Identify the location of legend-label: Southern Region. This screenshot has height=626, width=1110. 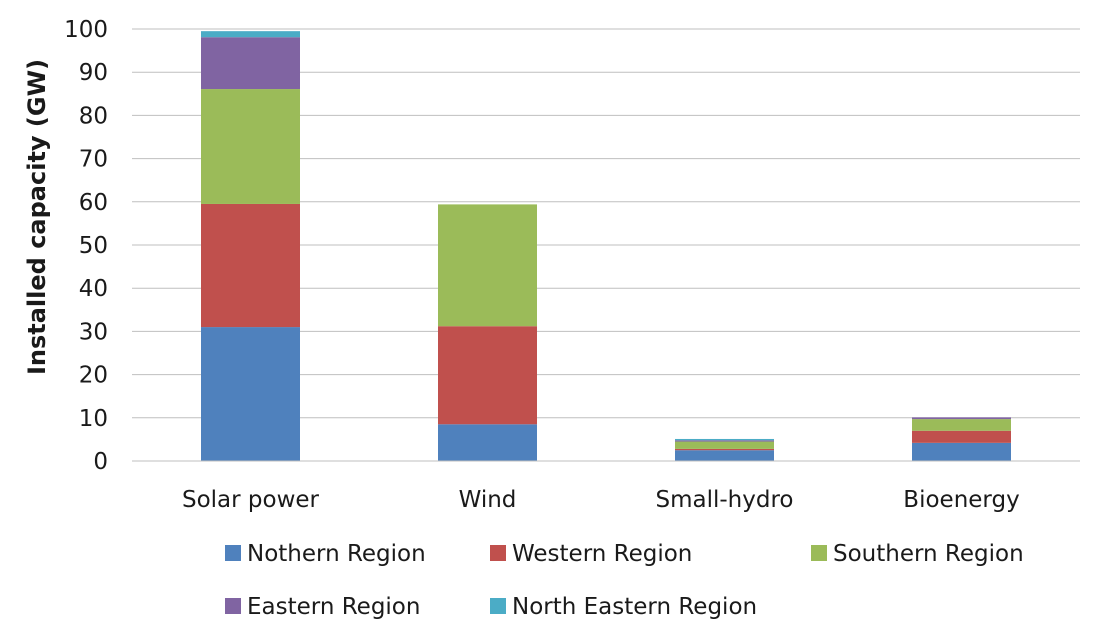
(928, 554).